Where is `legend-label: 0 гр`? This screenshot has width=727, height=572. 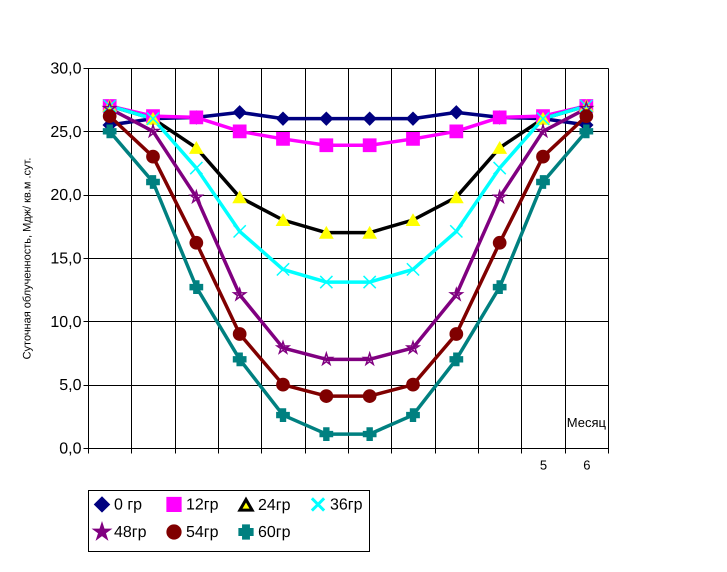
legend-label: 0 гр is located at coordinates (128, 505).